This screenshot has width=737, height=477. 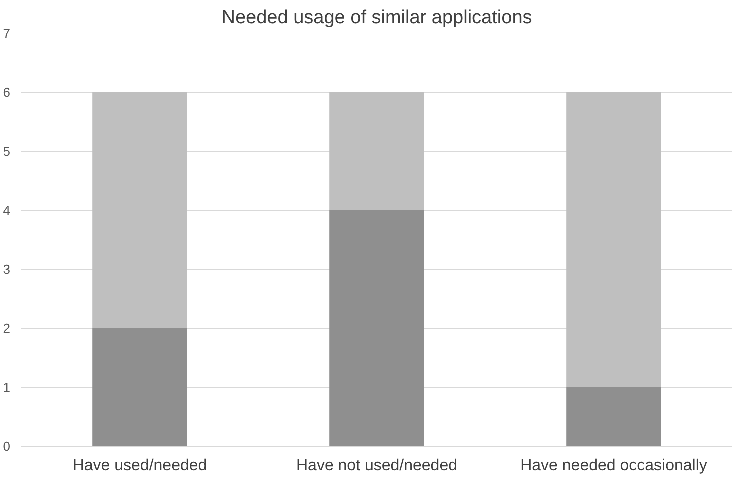 What do you see at coordinates (7, 33) in the screenshot?
I see `y-tick-label: 7` at bounding box center [7, 33].